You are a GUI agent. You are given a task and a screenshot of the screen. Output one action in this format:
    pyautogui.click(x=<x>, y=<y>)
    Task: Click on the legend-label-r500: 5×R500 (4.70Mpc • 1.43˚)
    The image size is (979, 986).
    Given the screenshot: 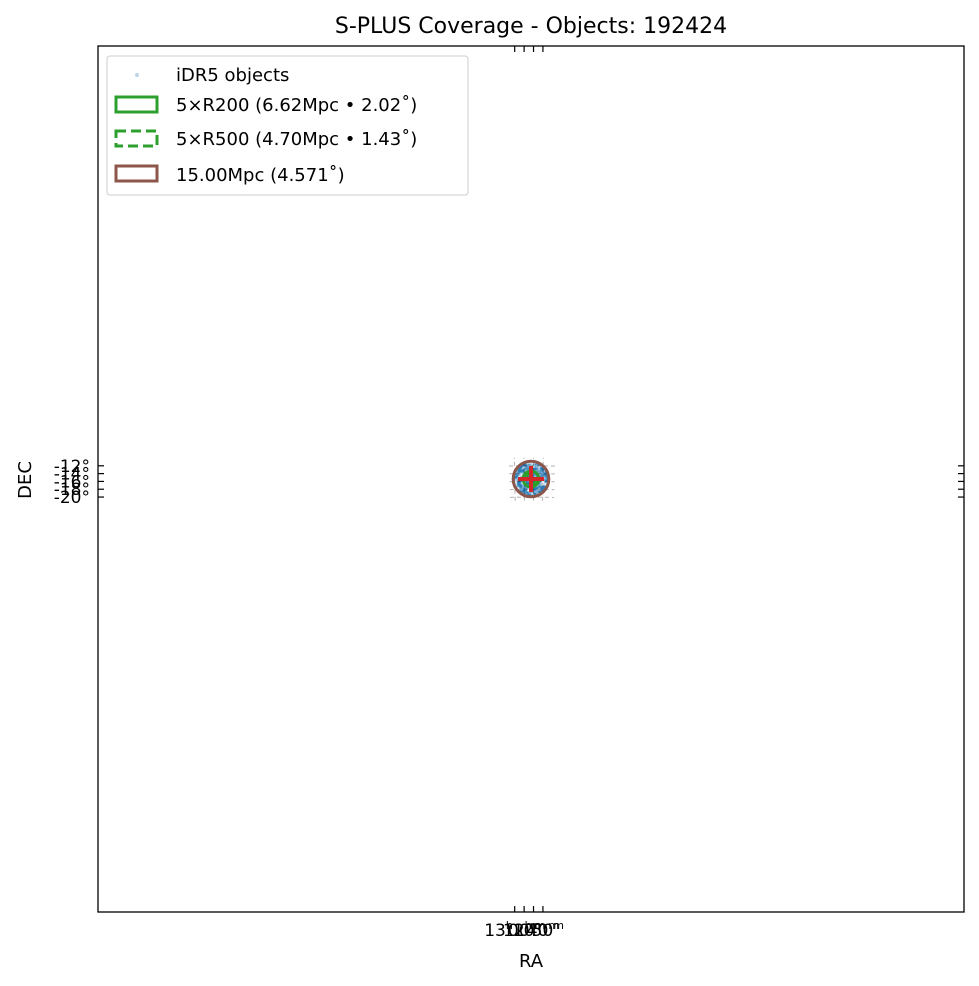 What is the action you would take?
    pyautogui.click(x=296, y=139)
    